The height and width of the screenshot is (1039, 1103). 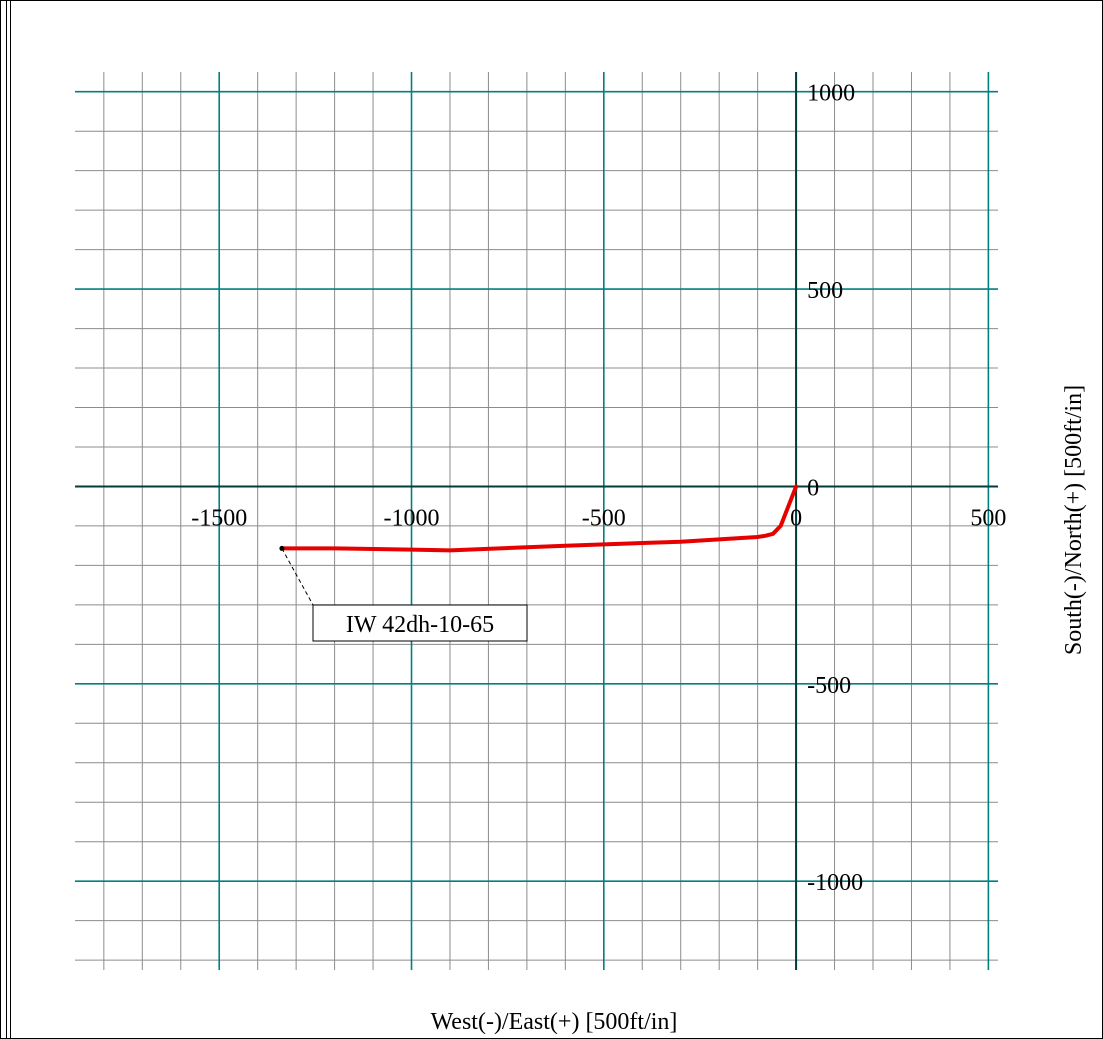 What do you see at coordinates (813, 488) in the screenshot?
I see `y-tick-label: 0` at bounding box center [813, 488].